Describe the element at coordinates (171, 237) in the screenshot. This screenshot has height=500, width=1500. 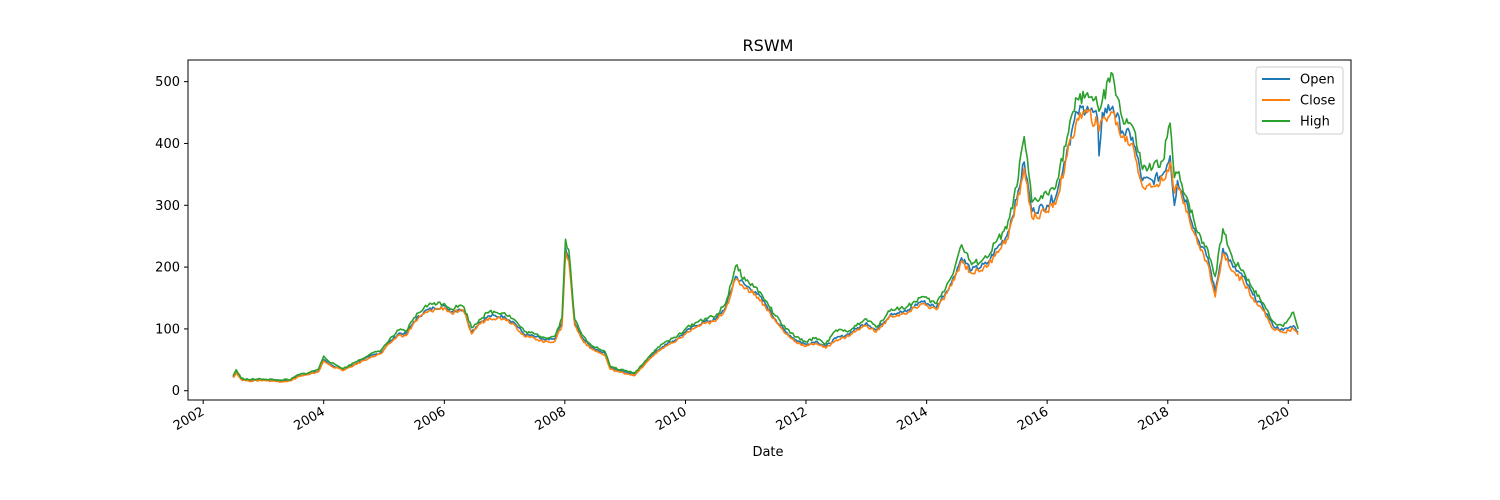
I see `y-axis: 0 100 200 300 400 500` at that location.